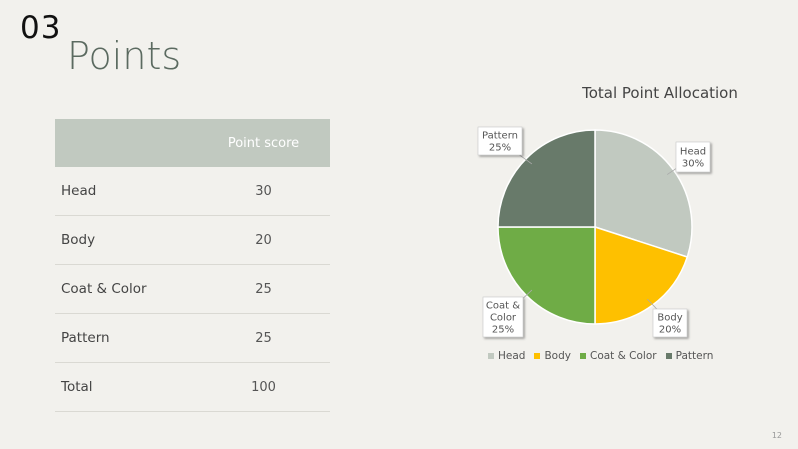 This screenshot has width=798, height=449. I want to click on svg-text: 20%, so click(670, 330).